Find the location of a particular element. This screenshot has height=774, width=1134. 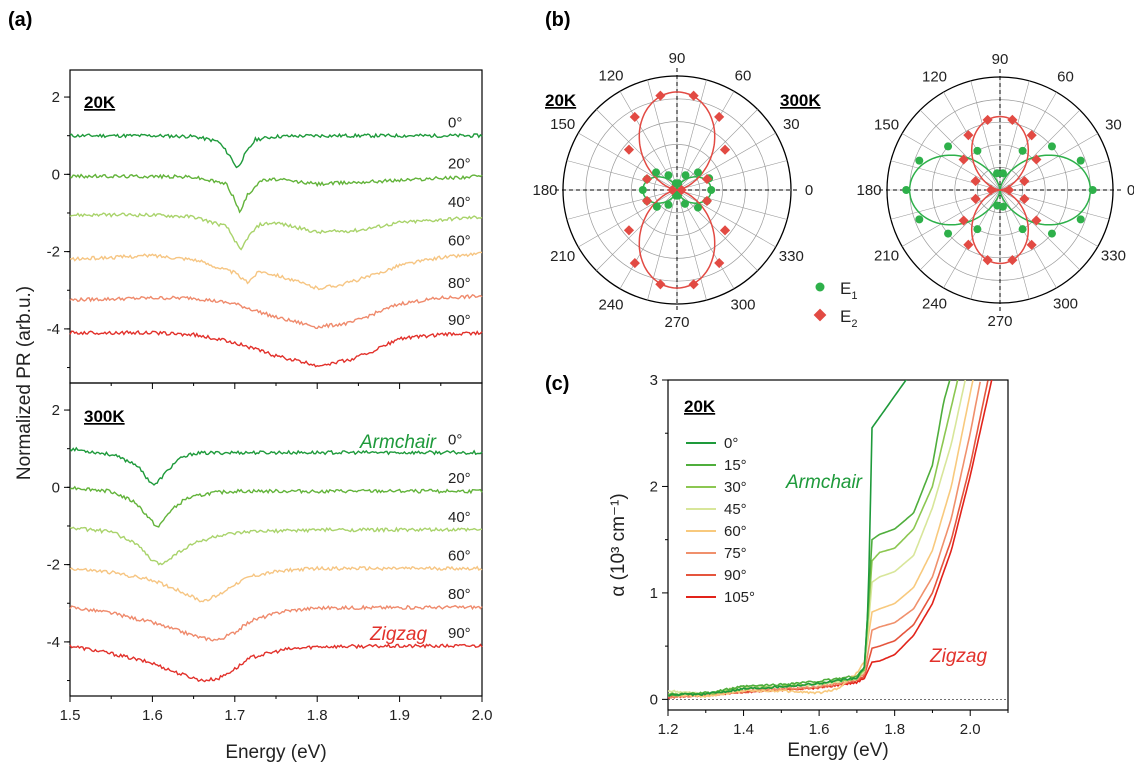

y-tick-label-a-top: 0 is located at coordinates (56, 174).